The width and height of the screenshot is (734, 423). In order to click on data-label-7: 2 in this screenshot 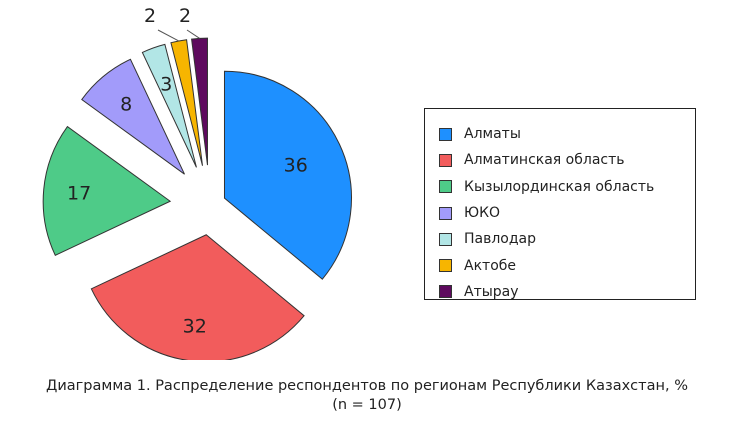, I will do `click(185, 16)`.